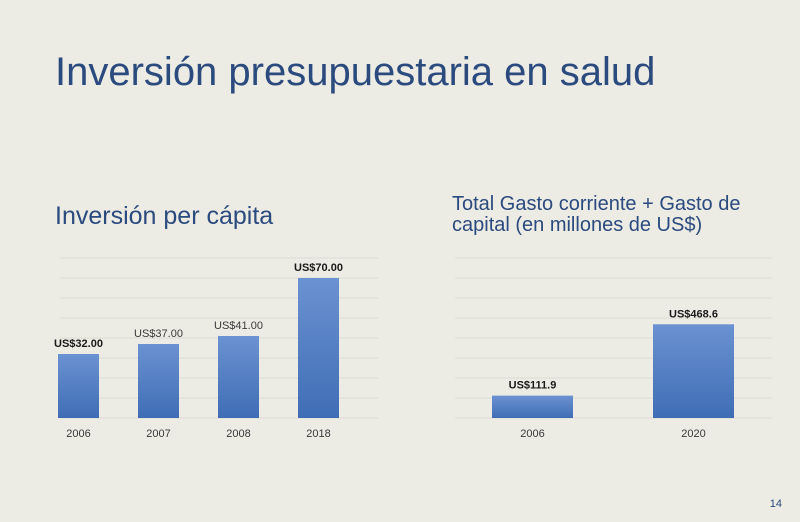 The width and height of the screenshot is (800, 522). I want to click on per-capita-data-label-2018: US$70.00, so click(318, 268).